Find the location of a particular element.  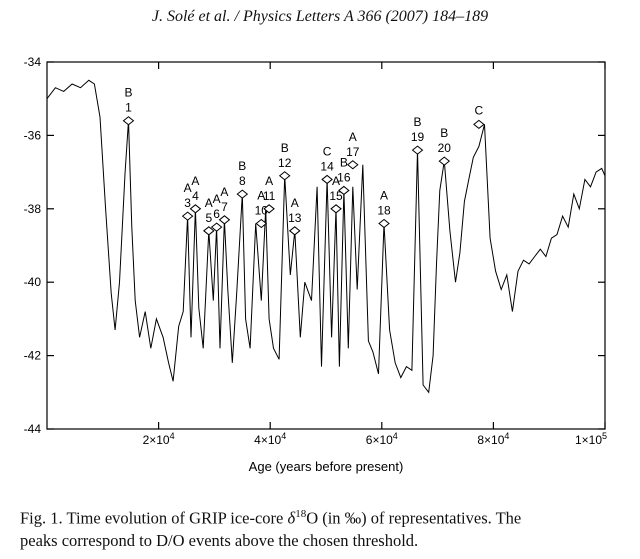

peak-marker: A6 is located at coordinates (216, 212).